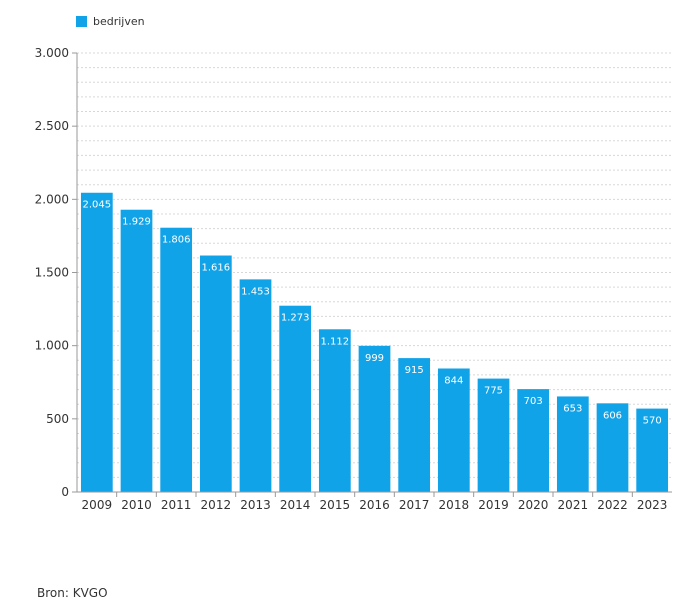 The height and width of the screenshot is (610, 700). Describe the element at coordinates (72, 593) in the screenshot. I see `source-note: Bron: KVGO` at that location.